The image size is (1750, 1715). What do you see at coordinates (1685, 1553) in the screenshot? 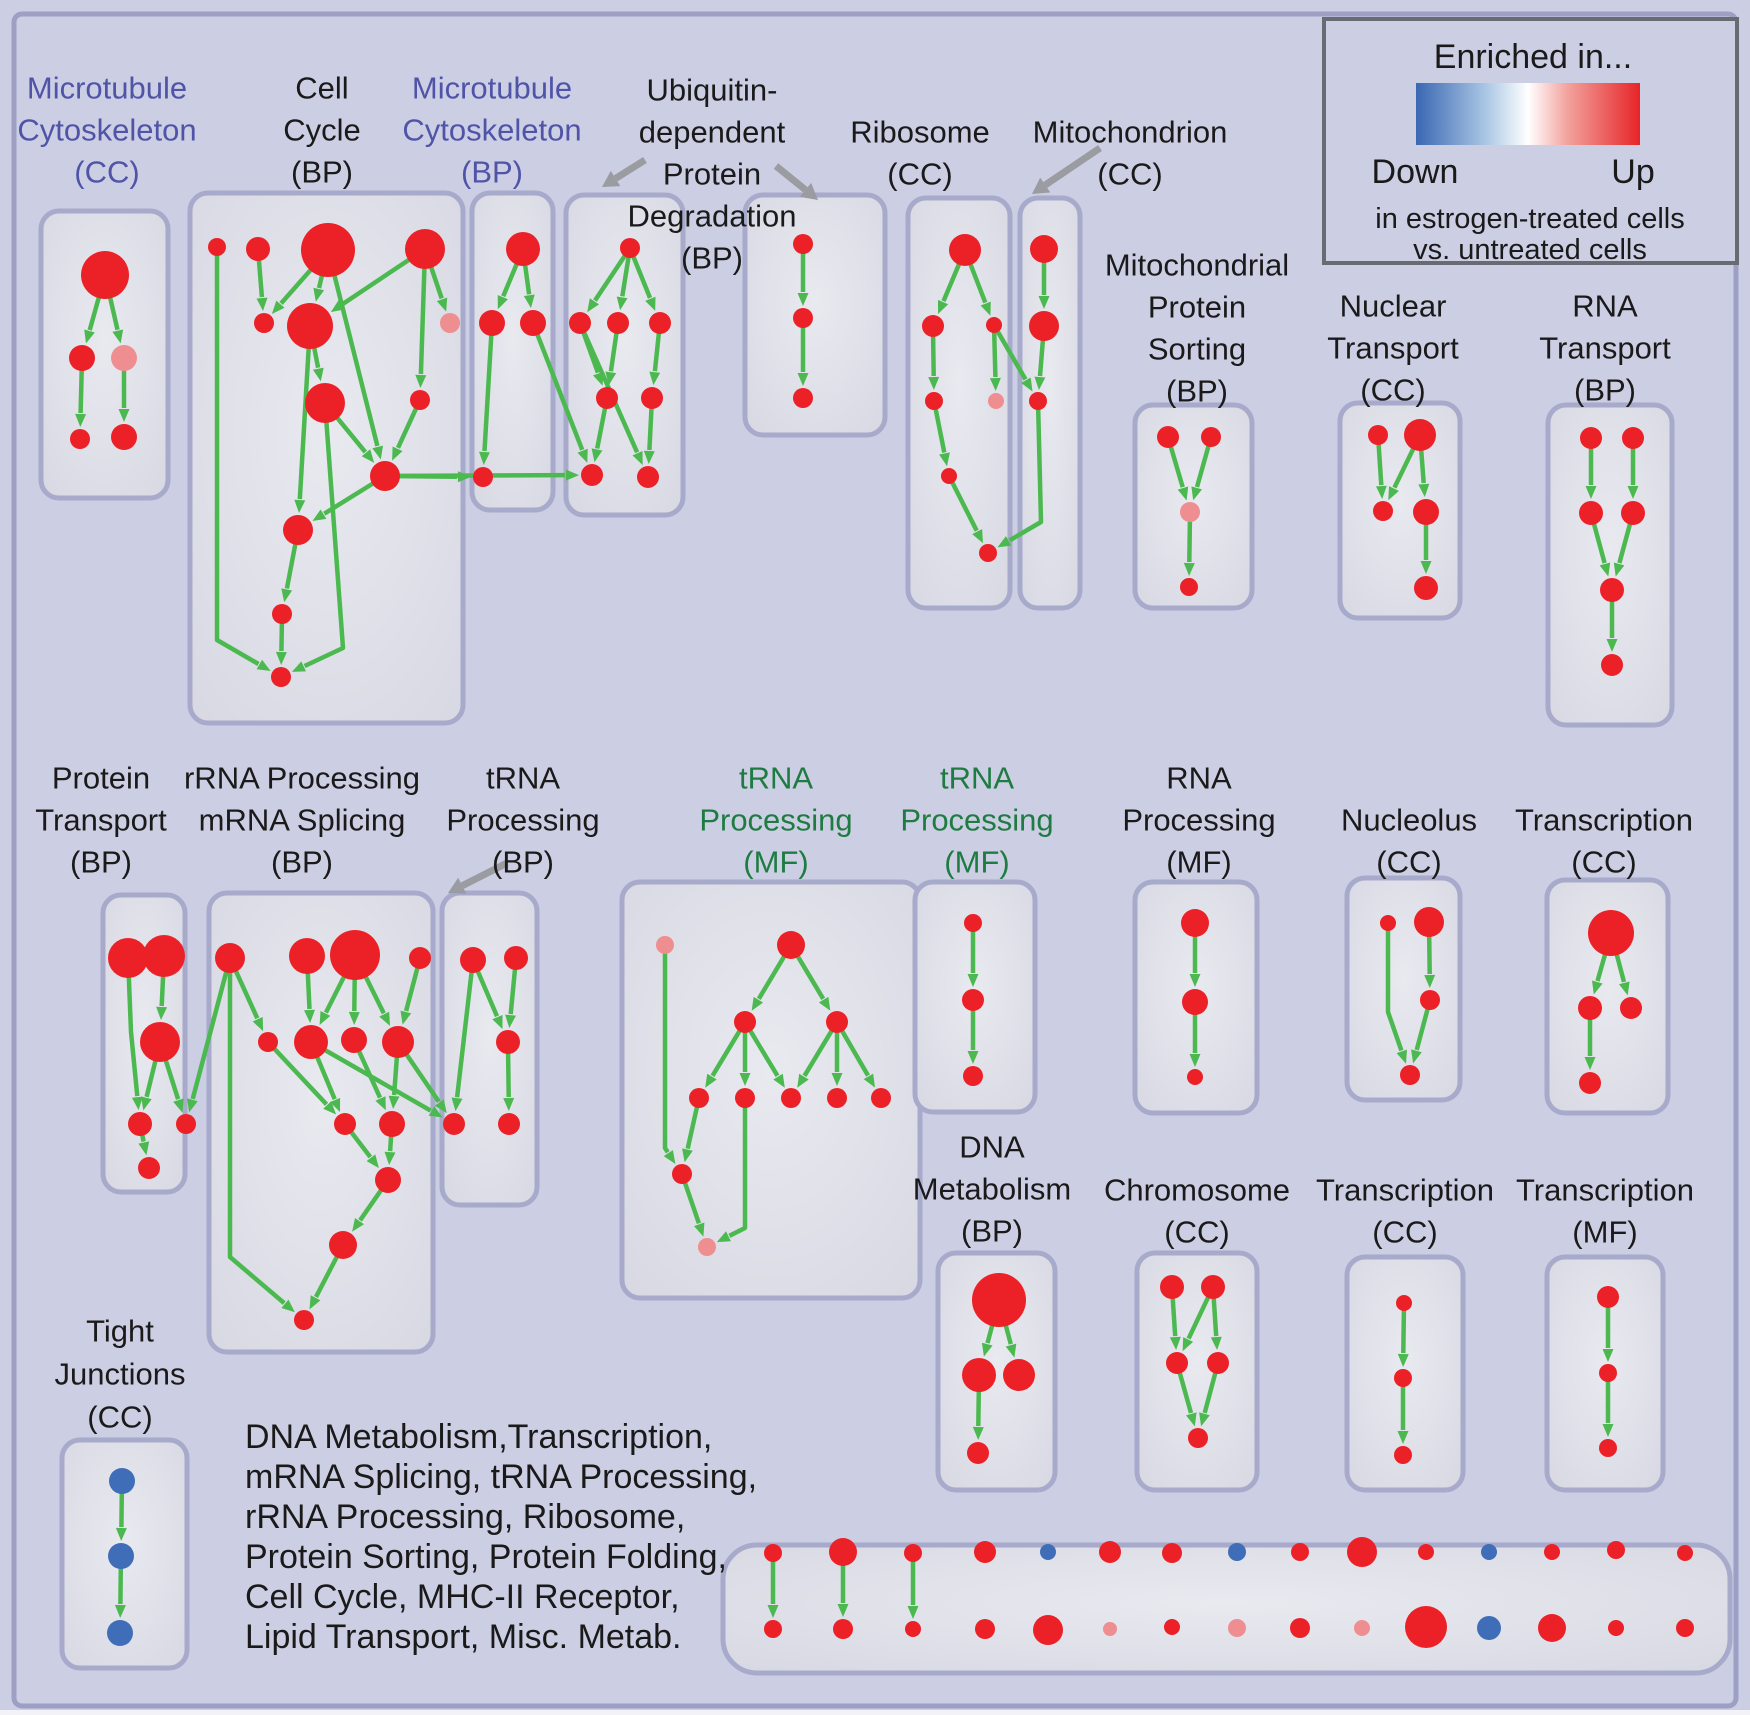
I see `node-q15t-red` at bounding box center [1685, 1553].